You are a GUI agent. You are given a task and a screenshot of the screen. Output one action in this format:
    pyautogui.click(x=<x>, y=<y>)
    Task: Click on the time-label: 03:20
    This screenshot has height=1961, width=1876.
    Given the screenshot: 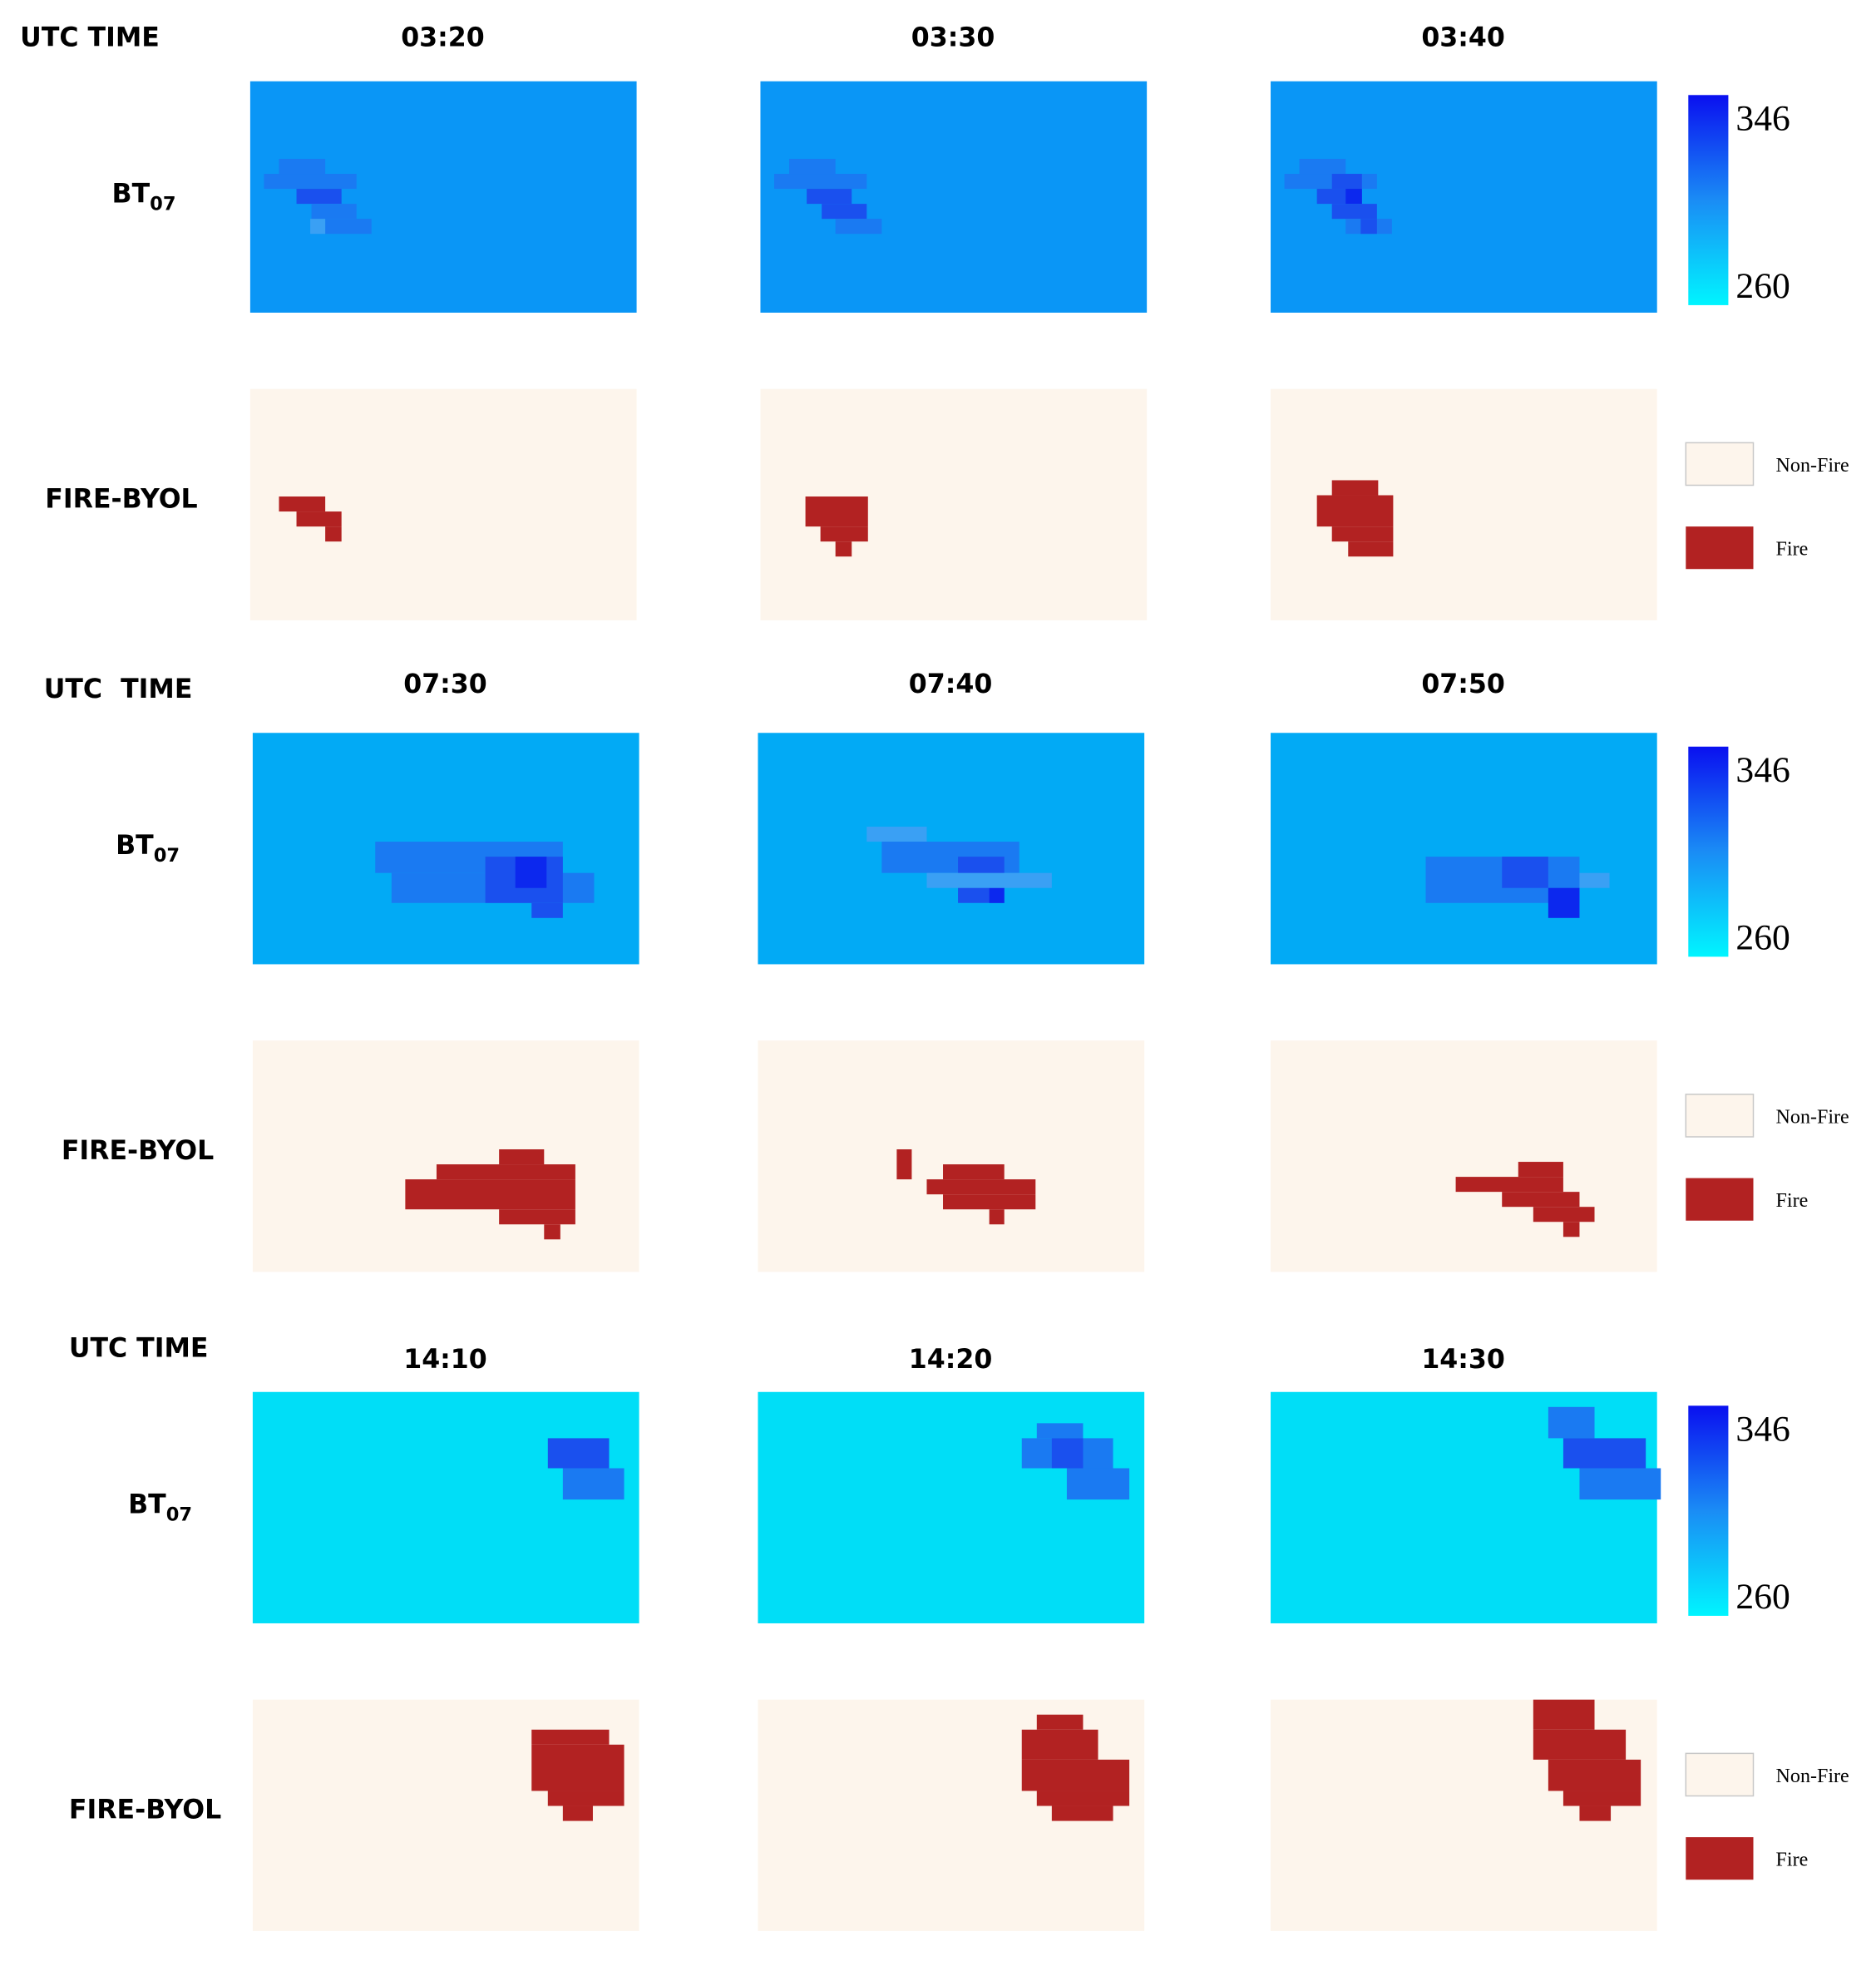 What is the action you would take?
    pyautogui.click(x=443, y=38)
    